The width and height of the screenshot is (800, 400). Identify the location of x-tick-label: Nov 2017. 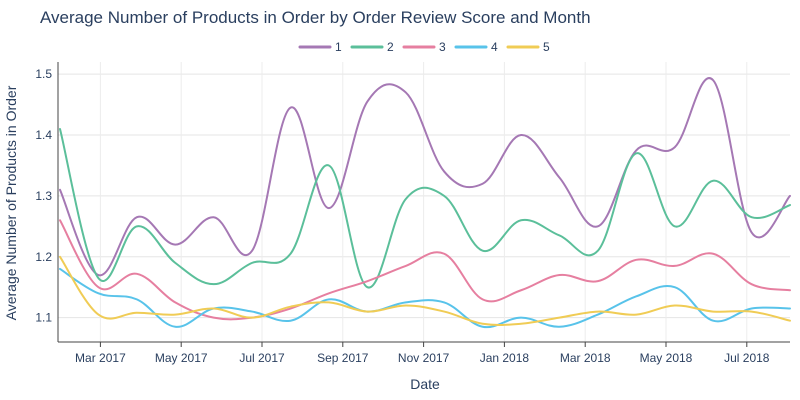
(424, 358).